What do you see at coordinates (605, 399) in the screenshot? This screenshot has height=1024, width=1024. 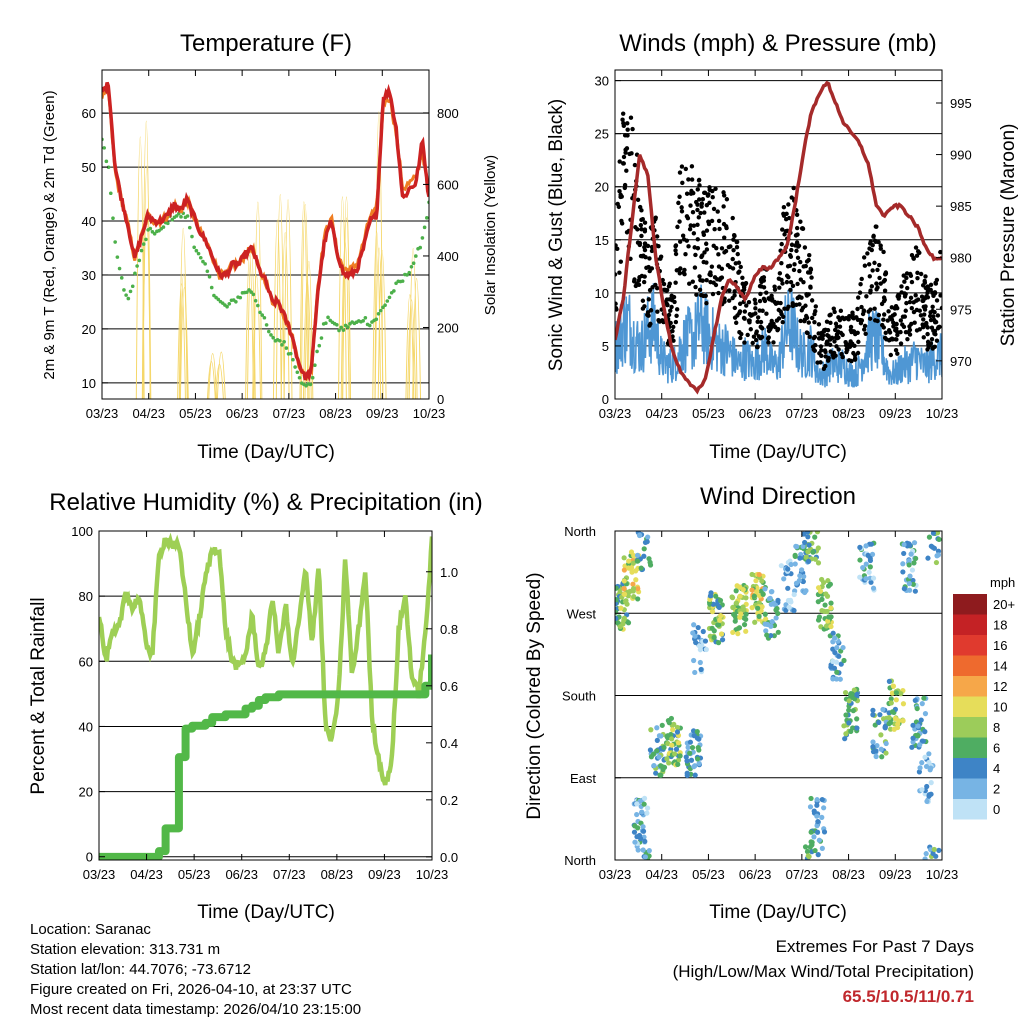 I see `y-tick-label: 0` at bounding box center [605, 399].